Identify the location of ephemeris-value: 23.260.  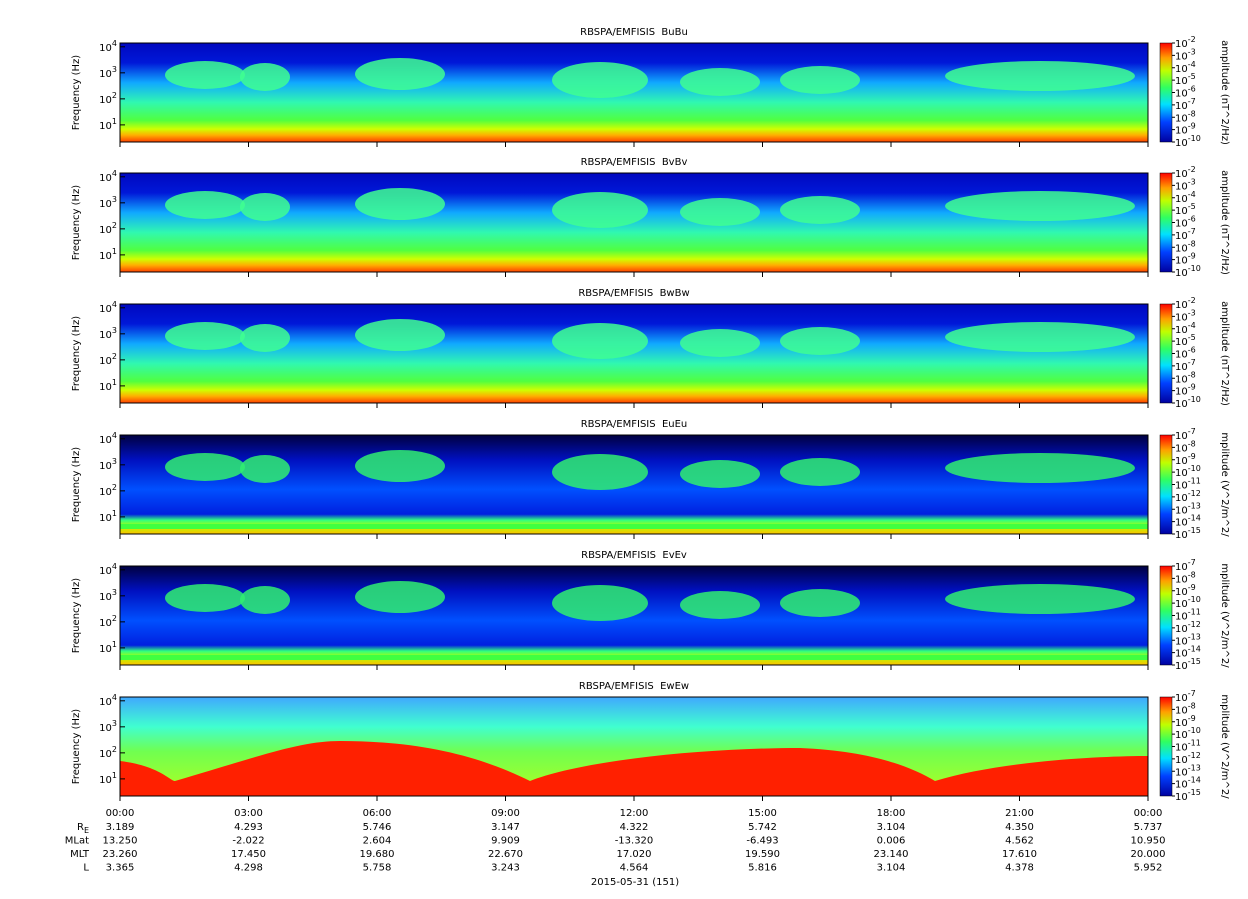
(120, 854).